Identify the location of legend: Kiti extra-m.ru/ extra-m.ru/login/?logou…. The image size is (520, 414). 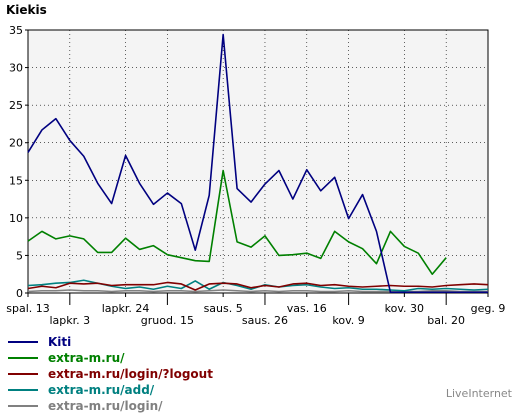
(110, 374).